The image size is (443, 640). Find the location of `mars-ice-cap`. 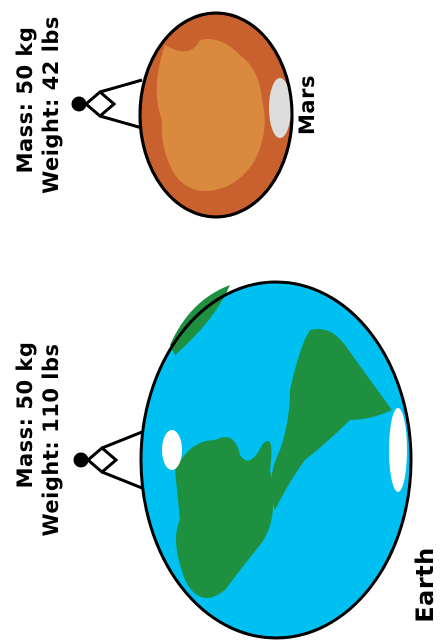

mars-ice-cap is located at coordinates (280, 108).